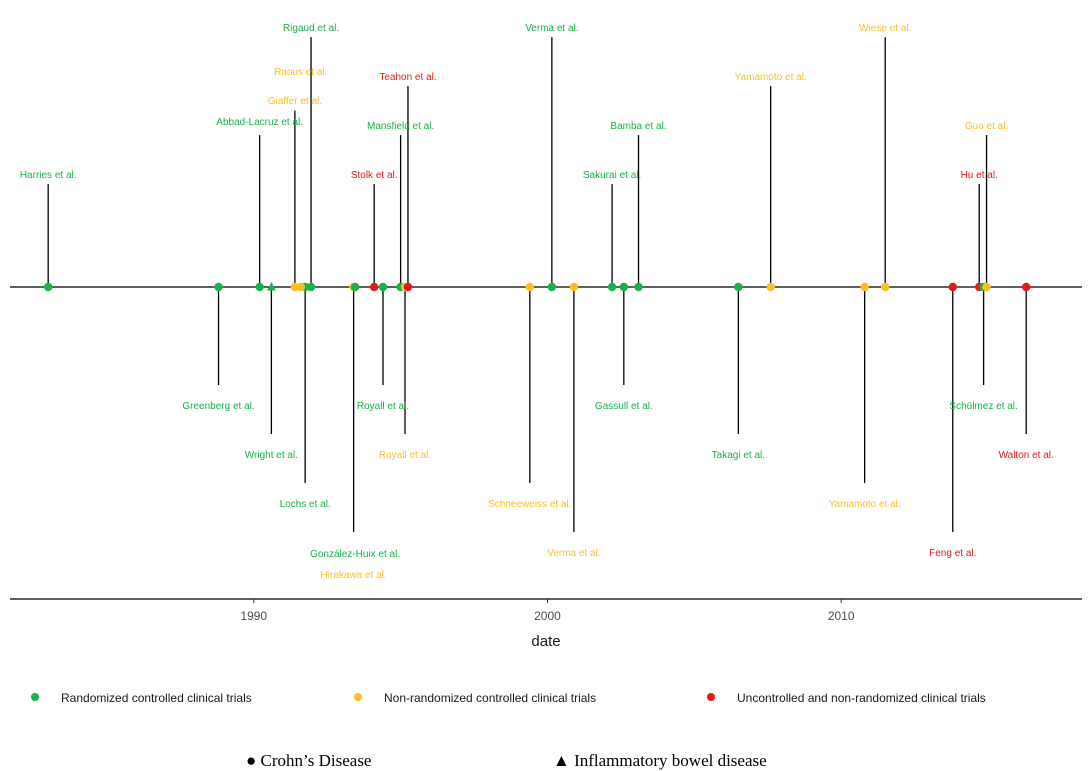  I want to click on event-label: Wright et al., so click(271, 455).